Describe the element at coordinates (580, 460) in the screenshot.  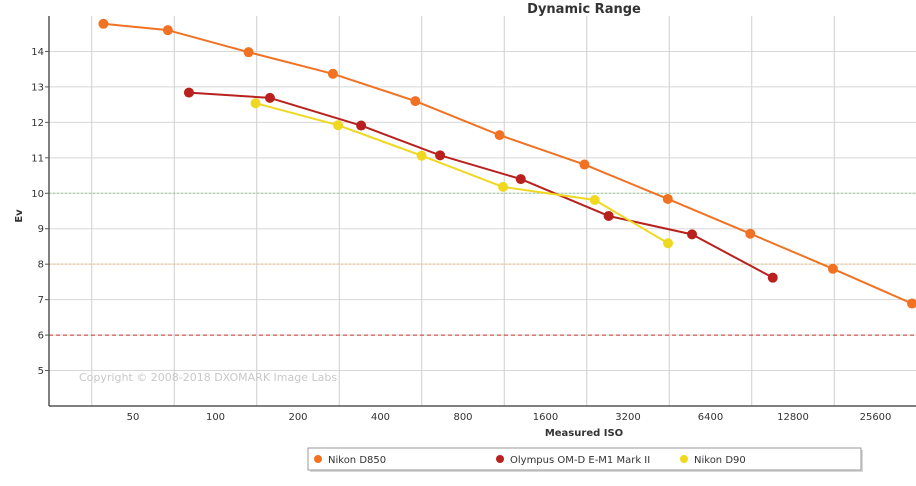
I see `legend-label: Olympus OM-D E-M1 Mark II` at that location.